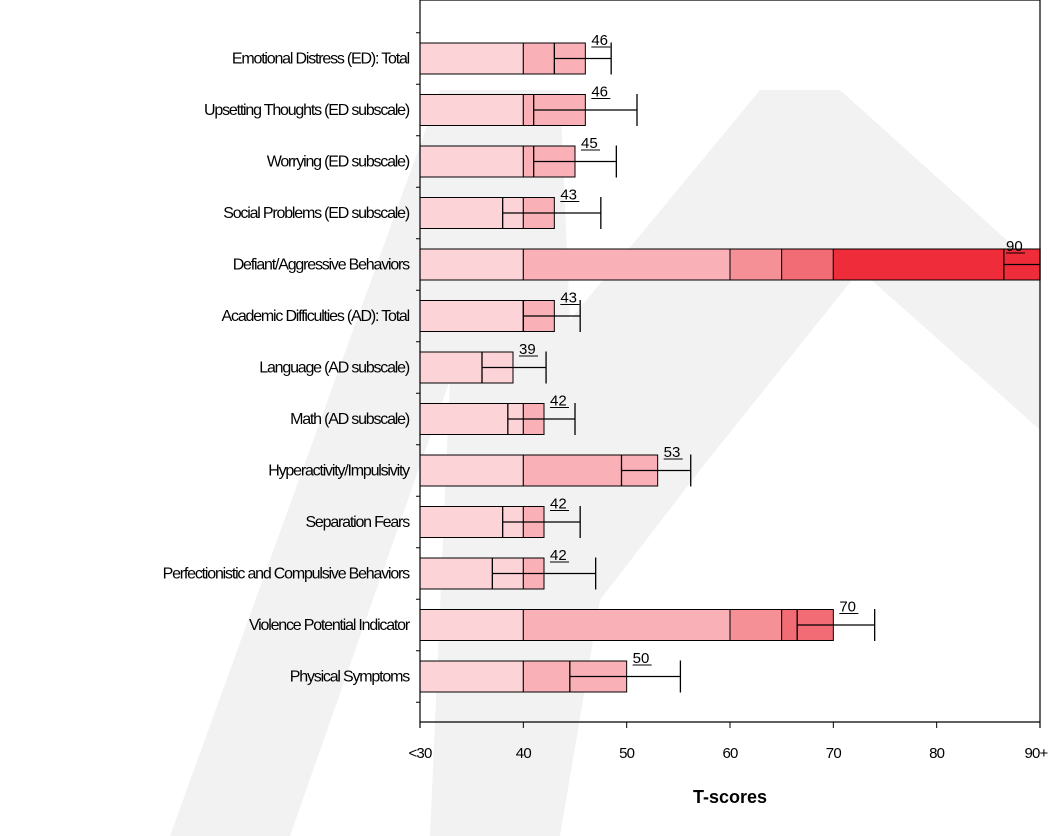  I want to click on category-label: Perfectionistic and Compulsive Behaviors, so click(287, 574).